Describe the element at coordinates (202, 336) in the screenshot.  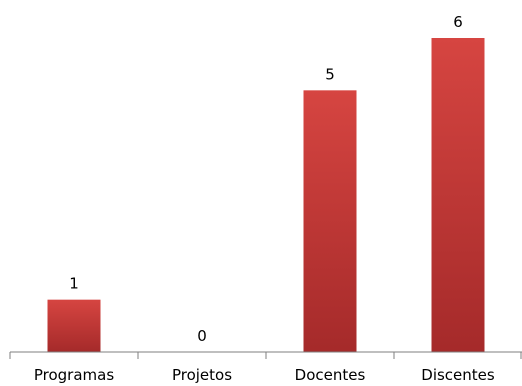
I see `data-label-projetos: 0` at that location.